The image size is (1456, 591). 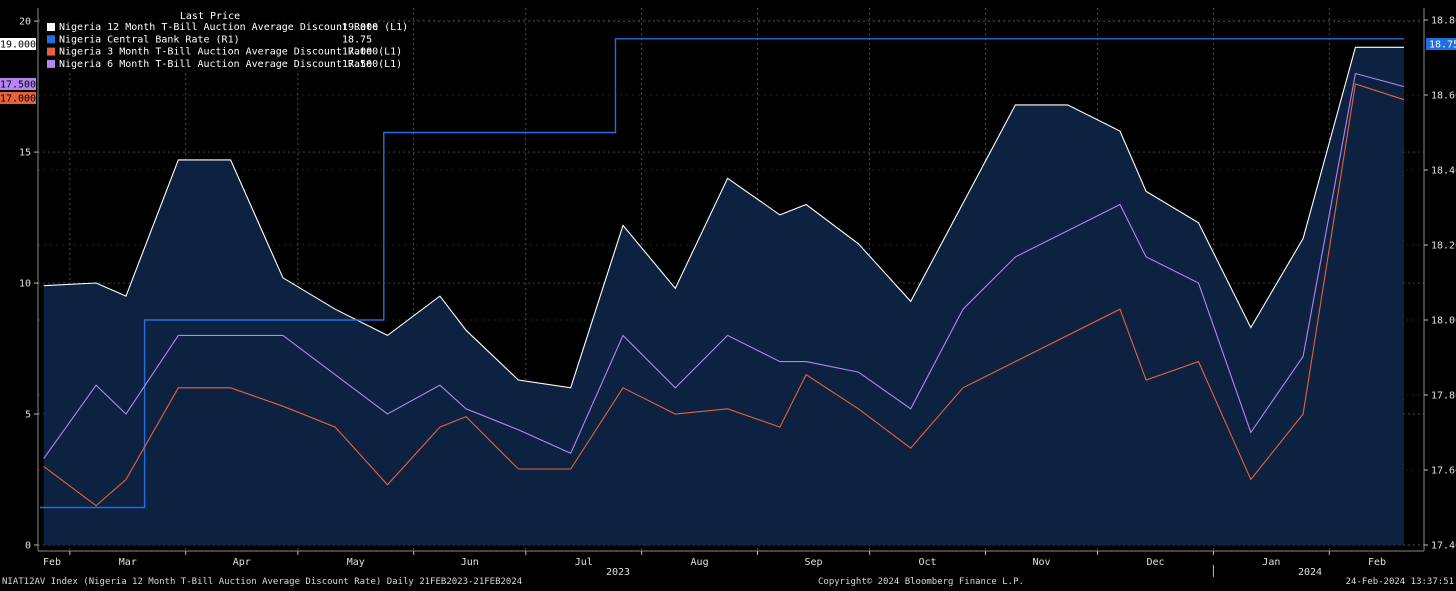 What do you see at coordinates (584, 562) in the screenshot?
I see `x-month-label: Jul` at bounding box center [584, 562].